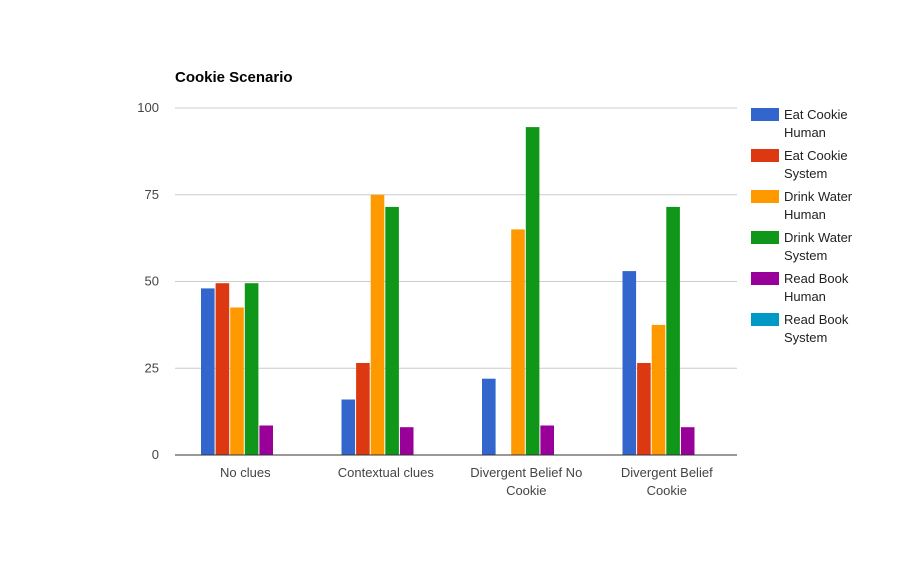 The image size is (911, 563). I want to click on y-tick-label: 75, so click(152, 194).